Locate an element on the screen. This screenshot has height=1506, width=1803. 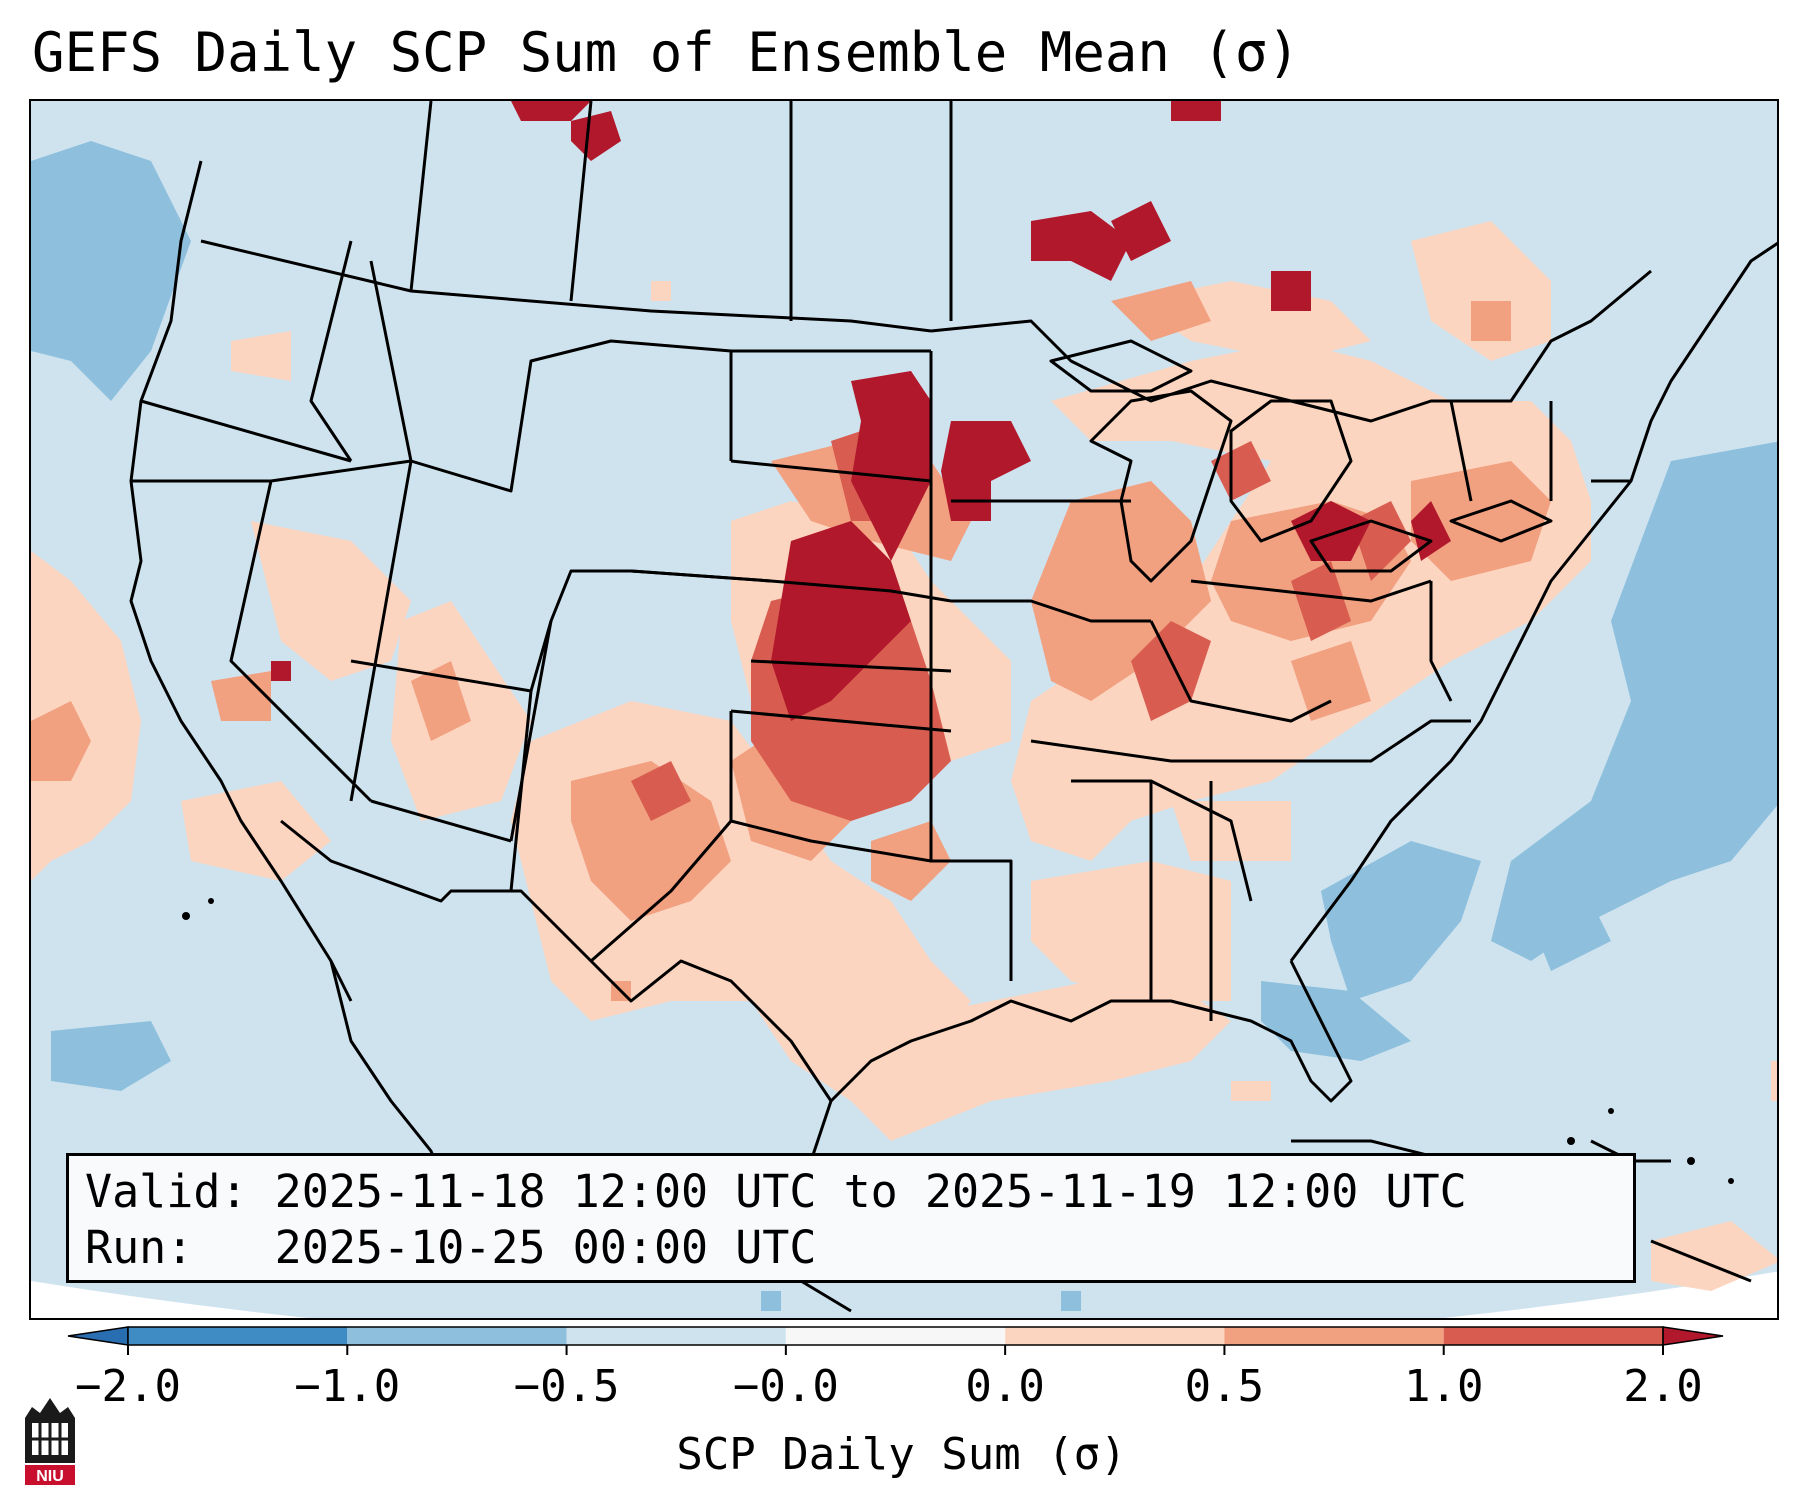
colorbar-bins is located at coordinates (895, 1340).